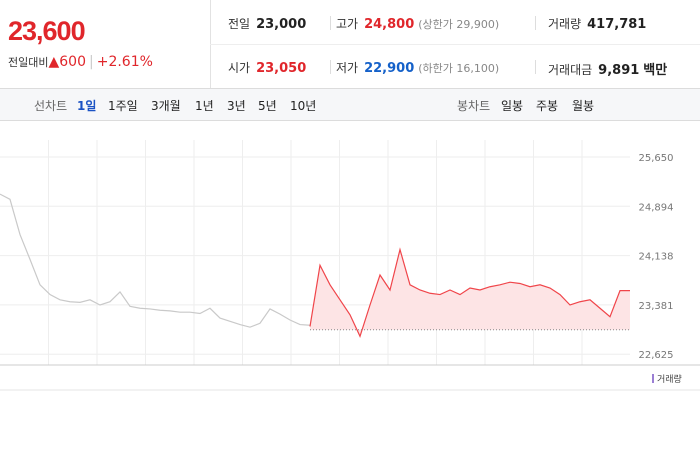 Image resolution: width=700 pixels, height=450 pixels. I want to click on summary-value: 23,000, so click(281, 24).